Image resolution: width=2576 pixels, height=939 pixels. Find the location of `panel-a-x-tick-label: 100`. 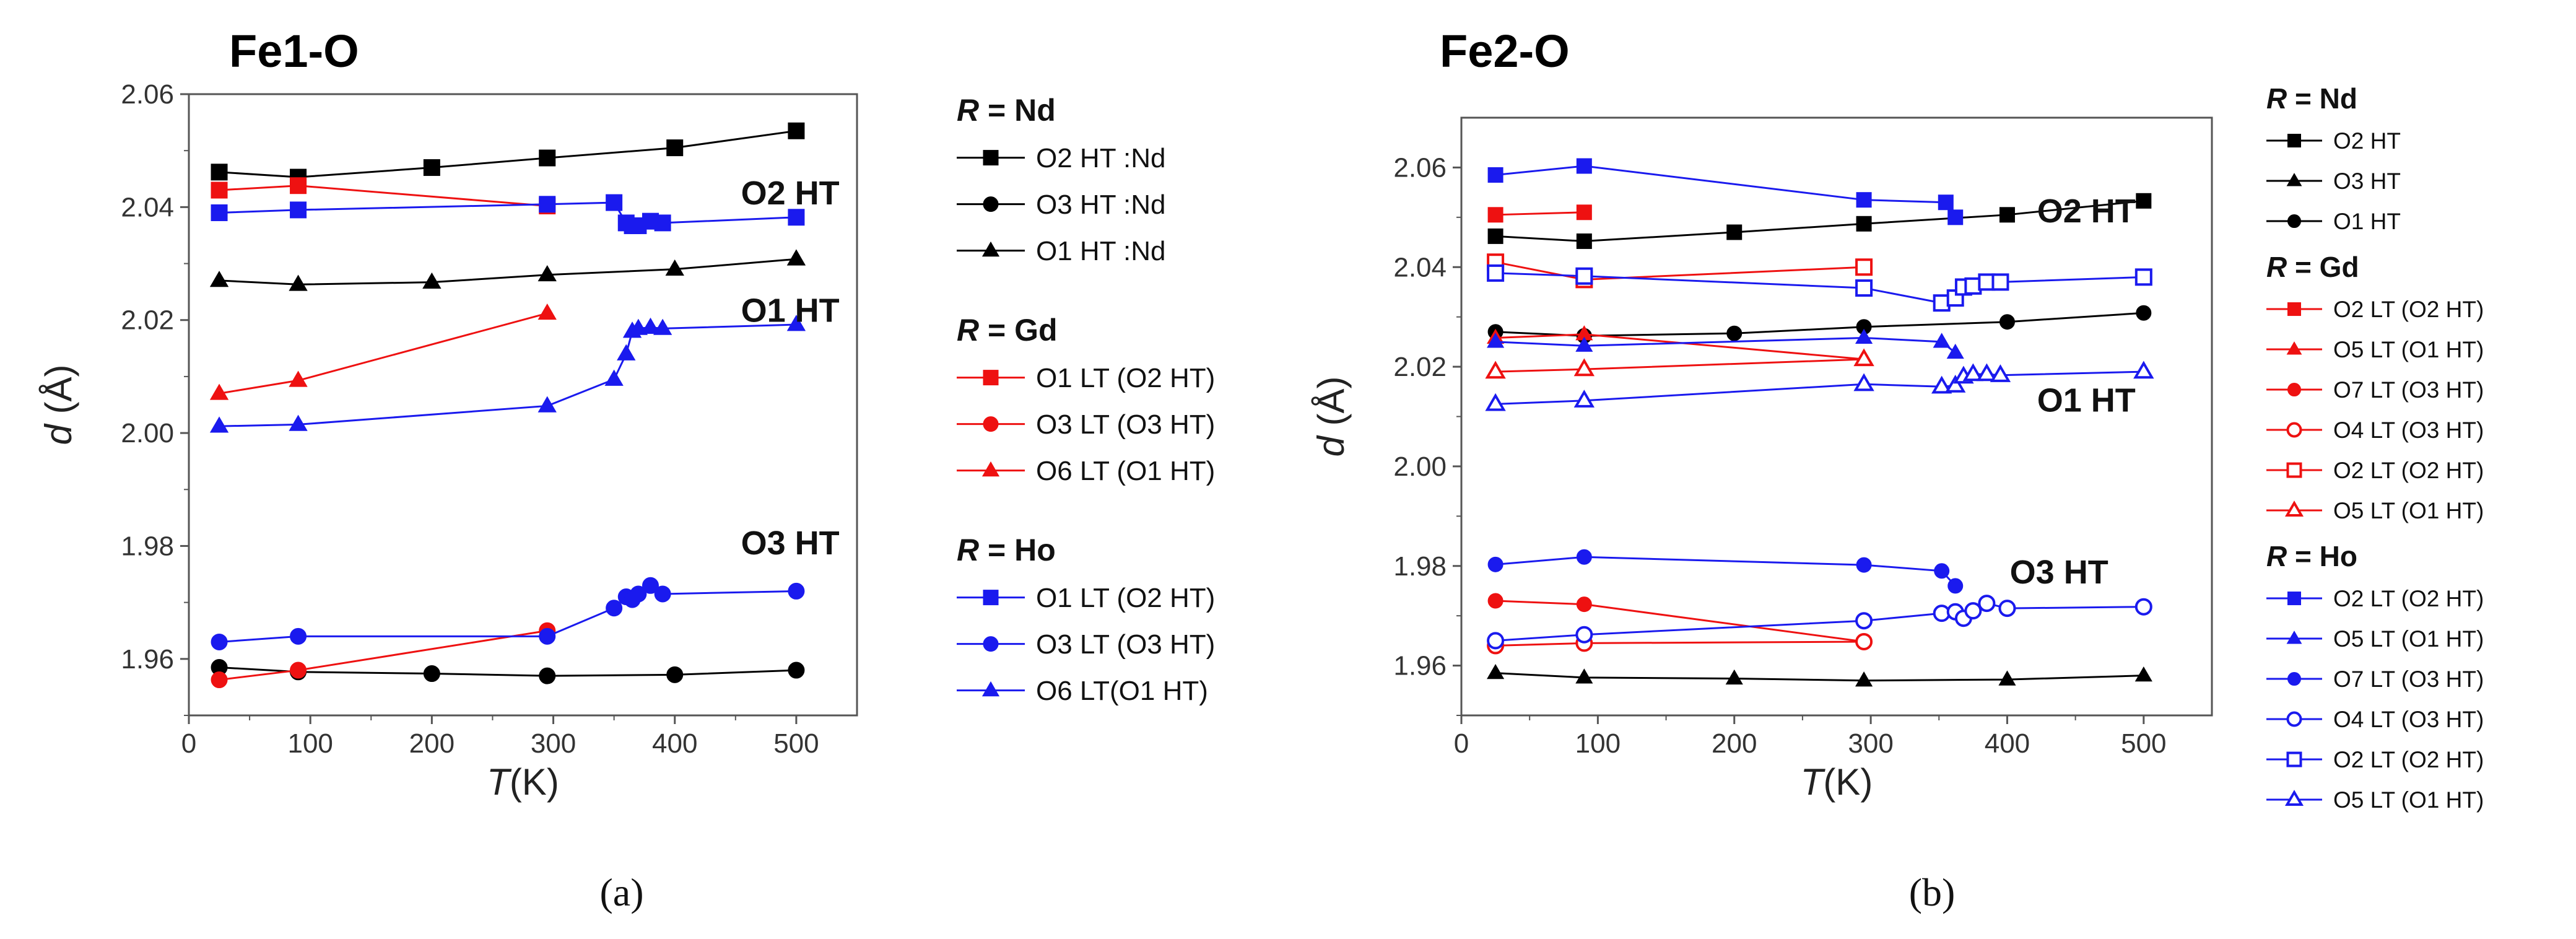

panel-a-x-tick-label: 100 is located at coordinates (310, 743).